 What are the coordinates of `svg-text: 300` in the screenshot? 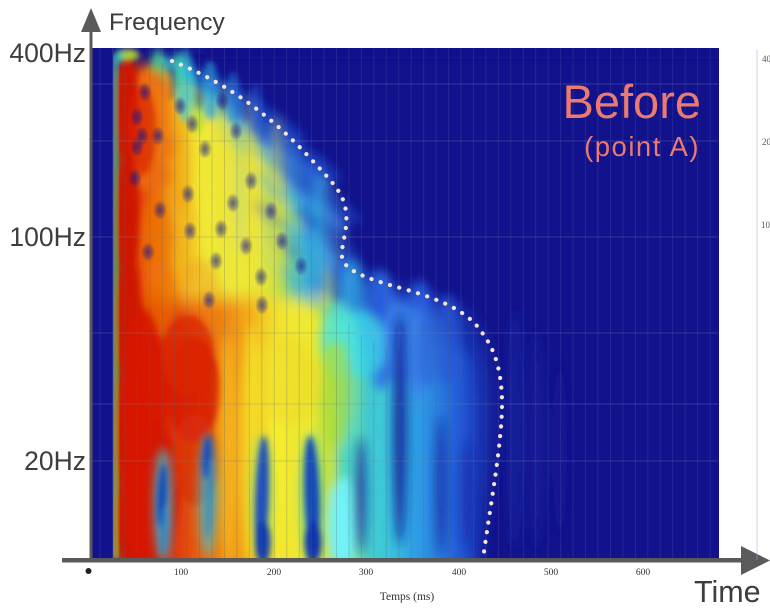 It's located at (366, 573).